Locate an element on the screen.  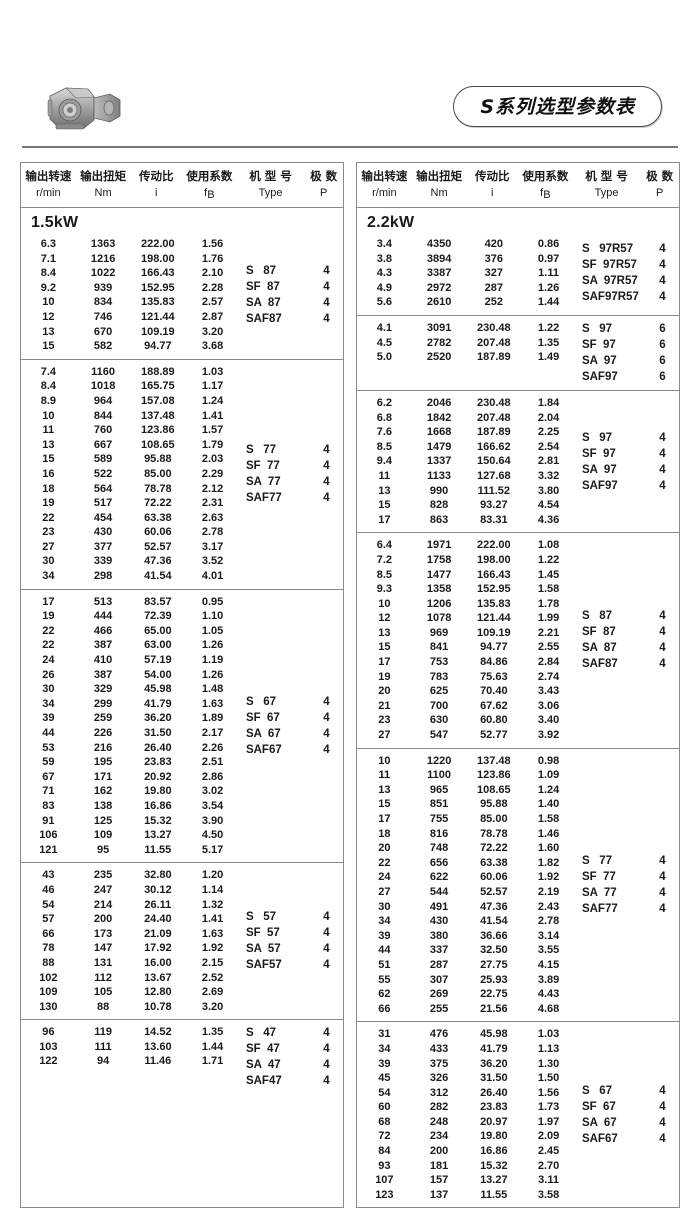
cell-nm: 783 is located at coordinates (439, 676).